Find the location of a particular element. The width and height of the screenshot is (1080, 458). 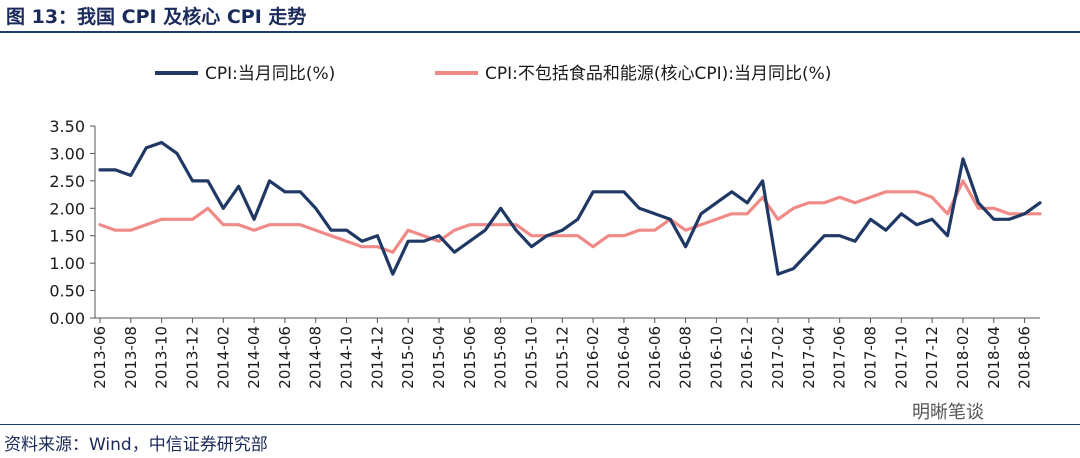

y-tick-label: 2.00 is located at coordinates (67, 208).